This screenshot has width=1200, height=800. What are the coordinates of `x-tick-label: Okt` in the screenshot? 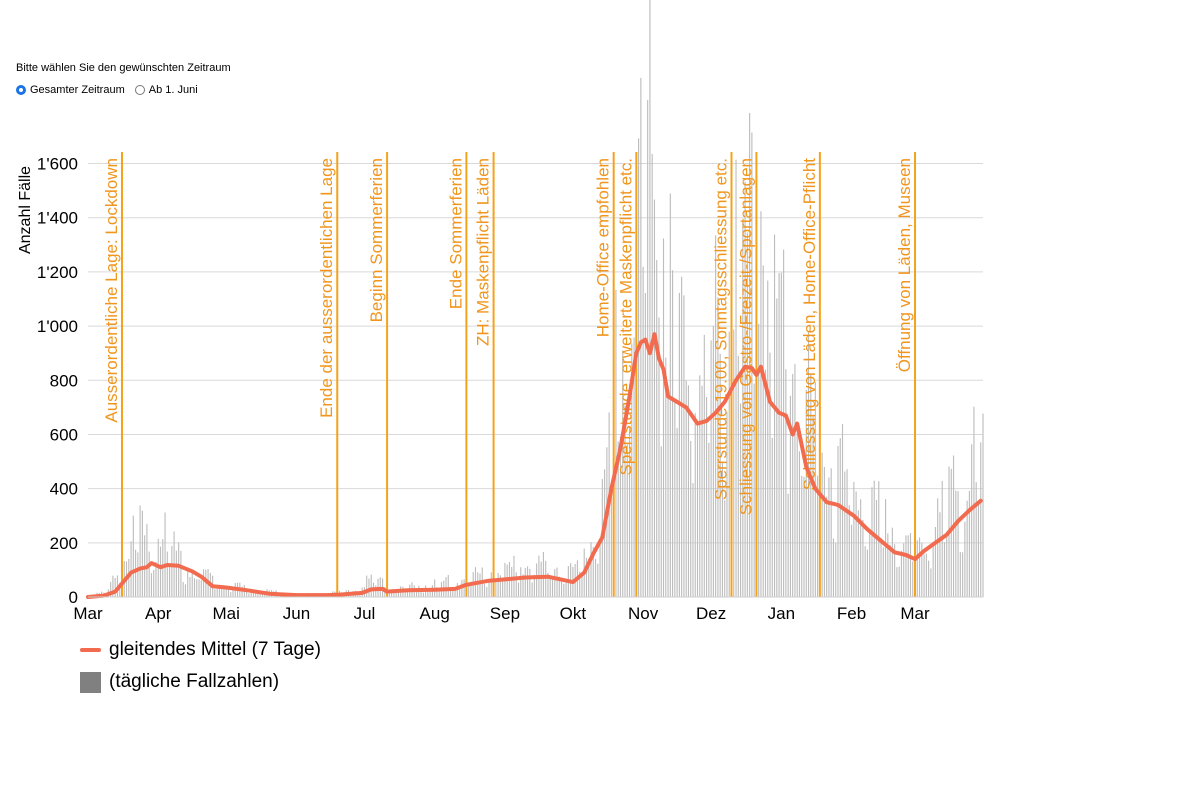 It's located at (573, 613).